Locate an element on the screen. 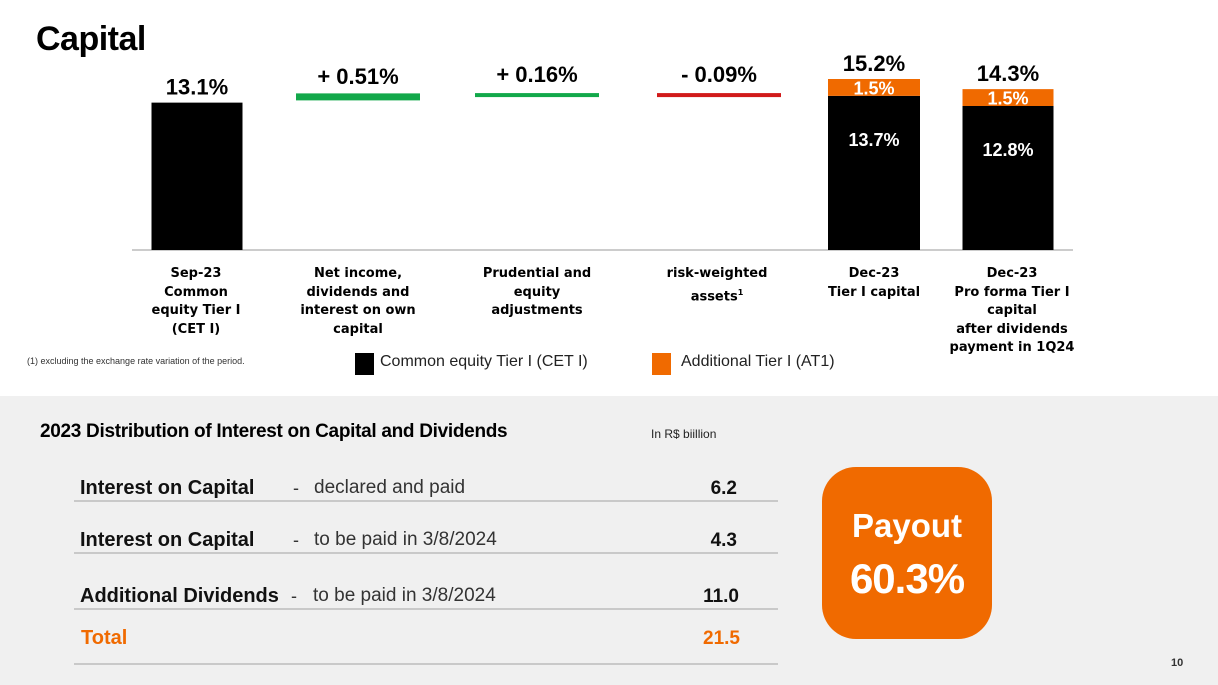 The height and width of the screenshot is (685, 1218). category-label-dec23-tier1: Dec-23 Tier I capital is located at coordinates (874, 283).